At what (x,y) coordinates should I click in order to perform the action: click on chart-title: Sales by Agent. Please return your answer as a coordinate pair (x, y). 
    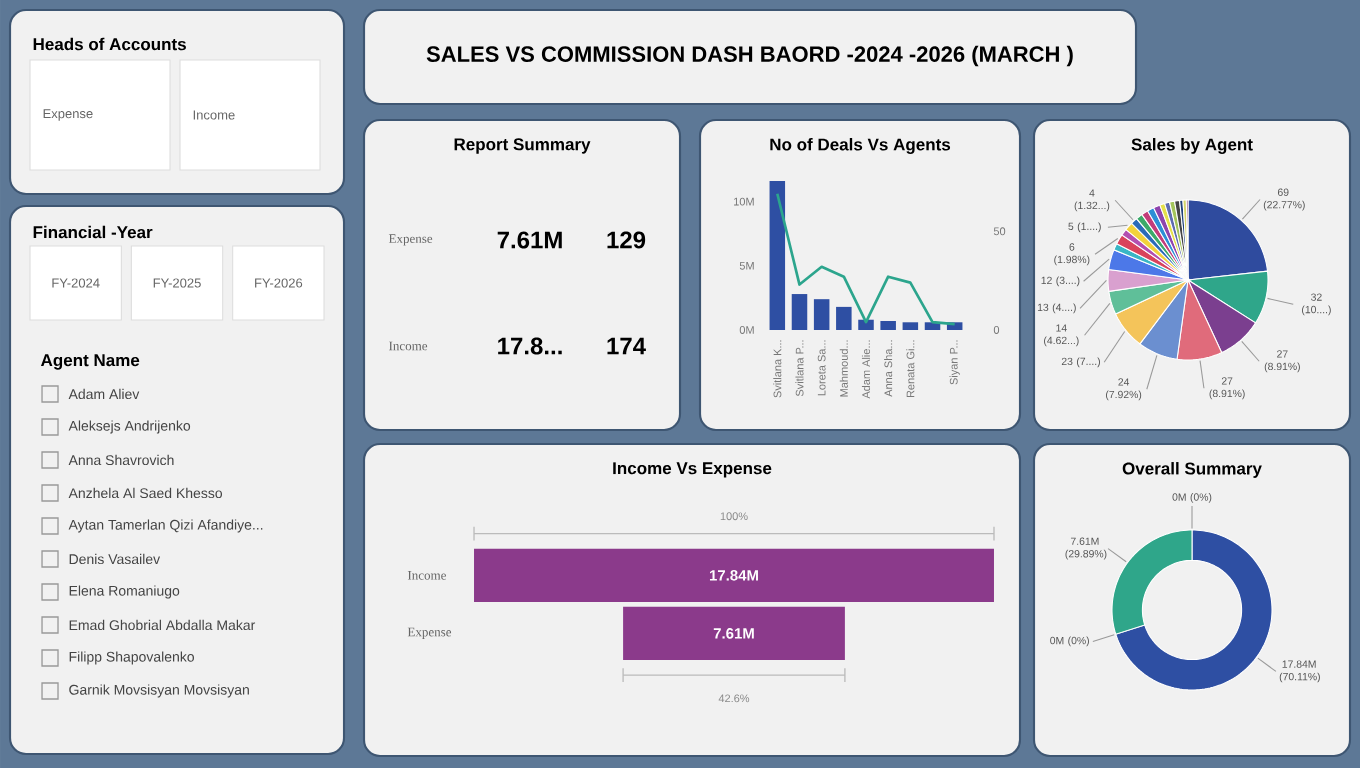
    Looking at the image, I should click on (1192, 146).